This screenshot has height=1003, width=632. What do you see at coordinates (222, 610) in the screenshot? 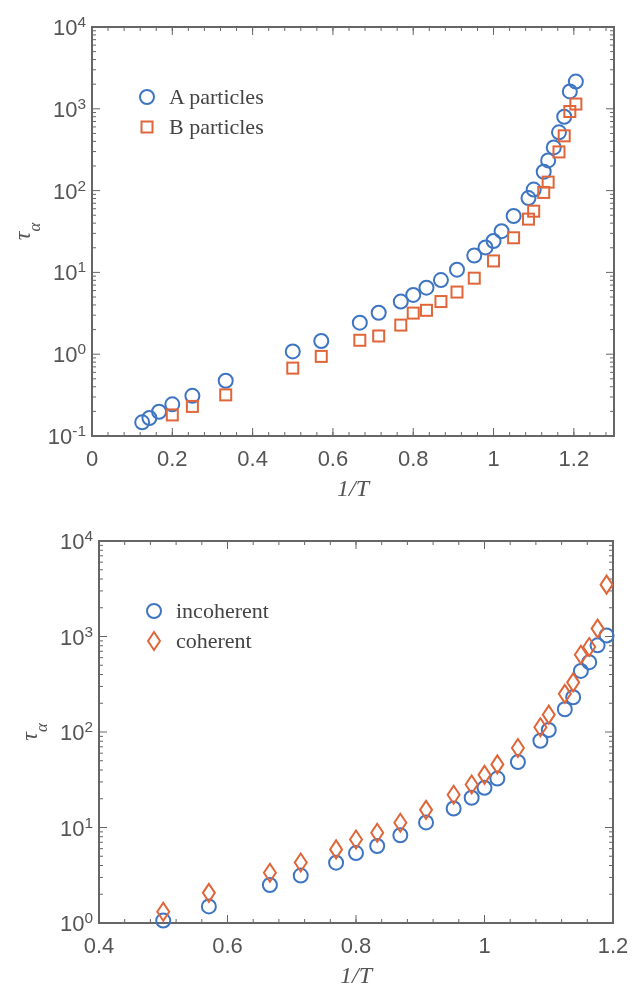
I see `legend-label: incoherent` at bounding box center [222, 610].